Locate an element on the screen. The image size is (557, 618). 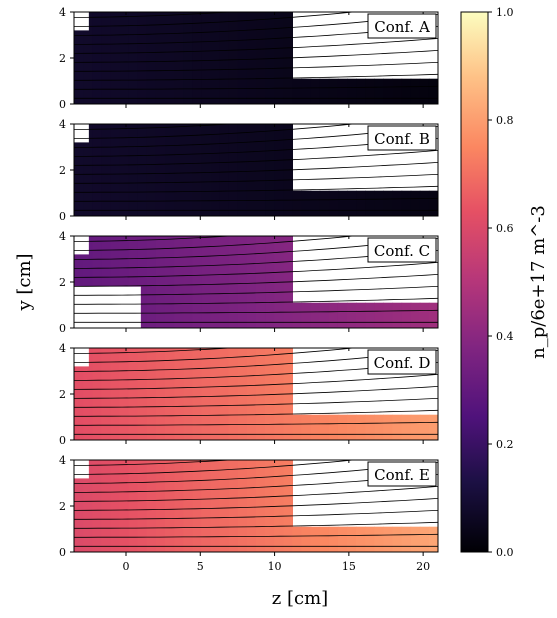
colorbar-tick-label: 0.2 is located at coordinates (505, 444).